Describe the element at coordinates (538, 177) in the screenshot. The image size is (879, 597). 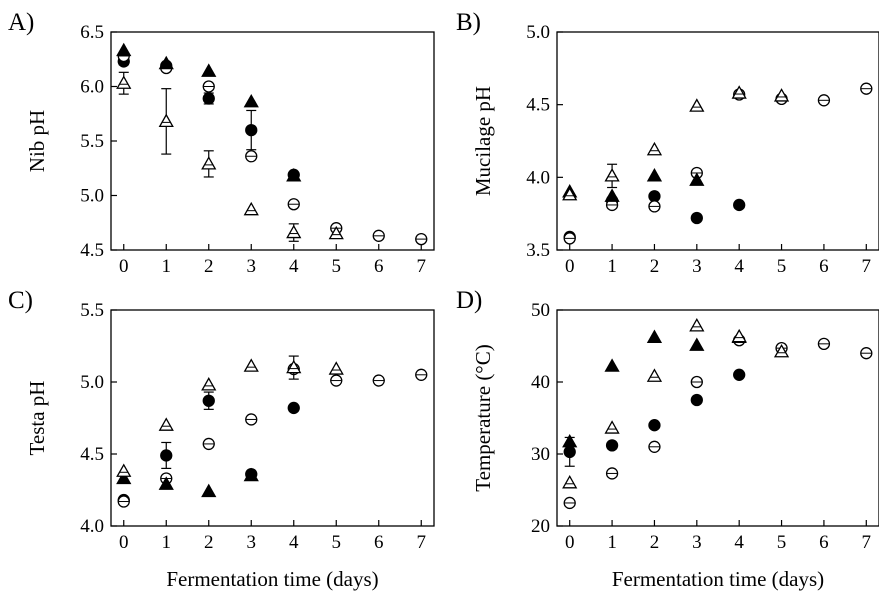
I see `y-tick-label: 4.0` at that location.